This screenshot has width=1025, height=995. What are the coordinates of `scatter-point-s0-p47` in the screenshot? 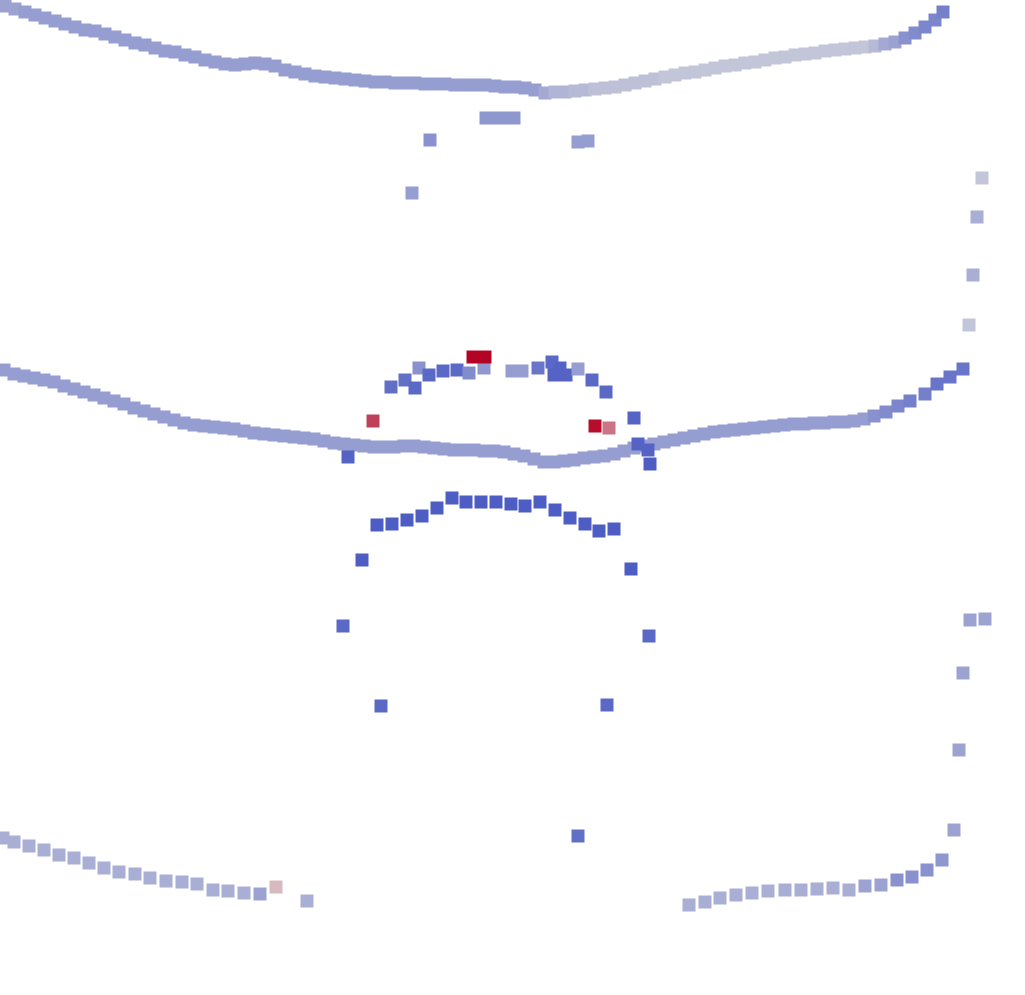 It's located at (475, 85).